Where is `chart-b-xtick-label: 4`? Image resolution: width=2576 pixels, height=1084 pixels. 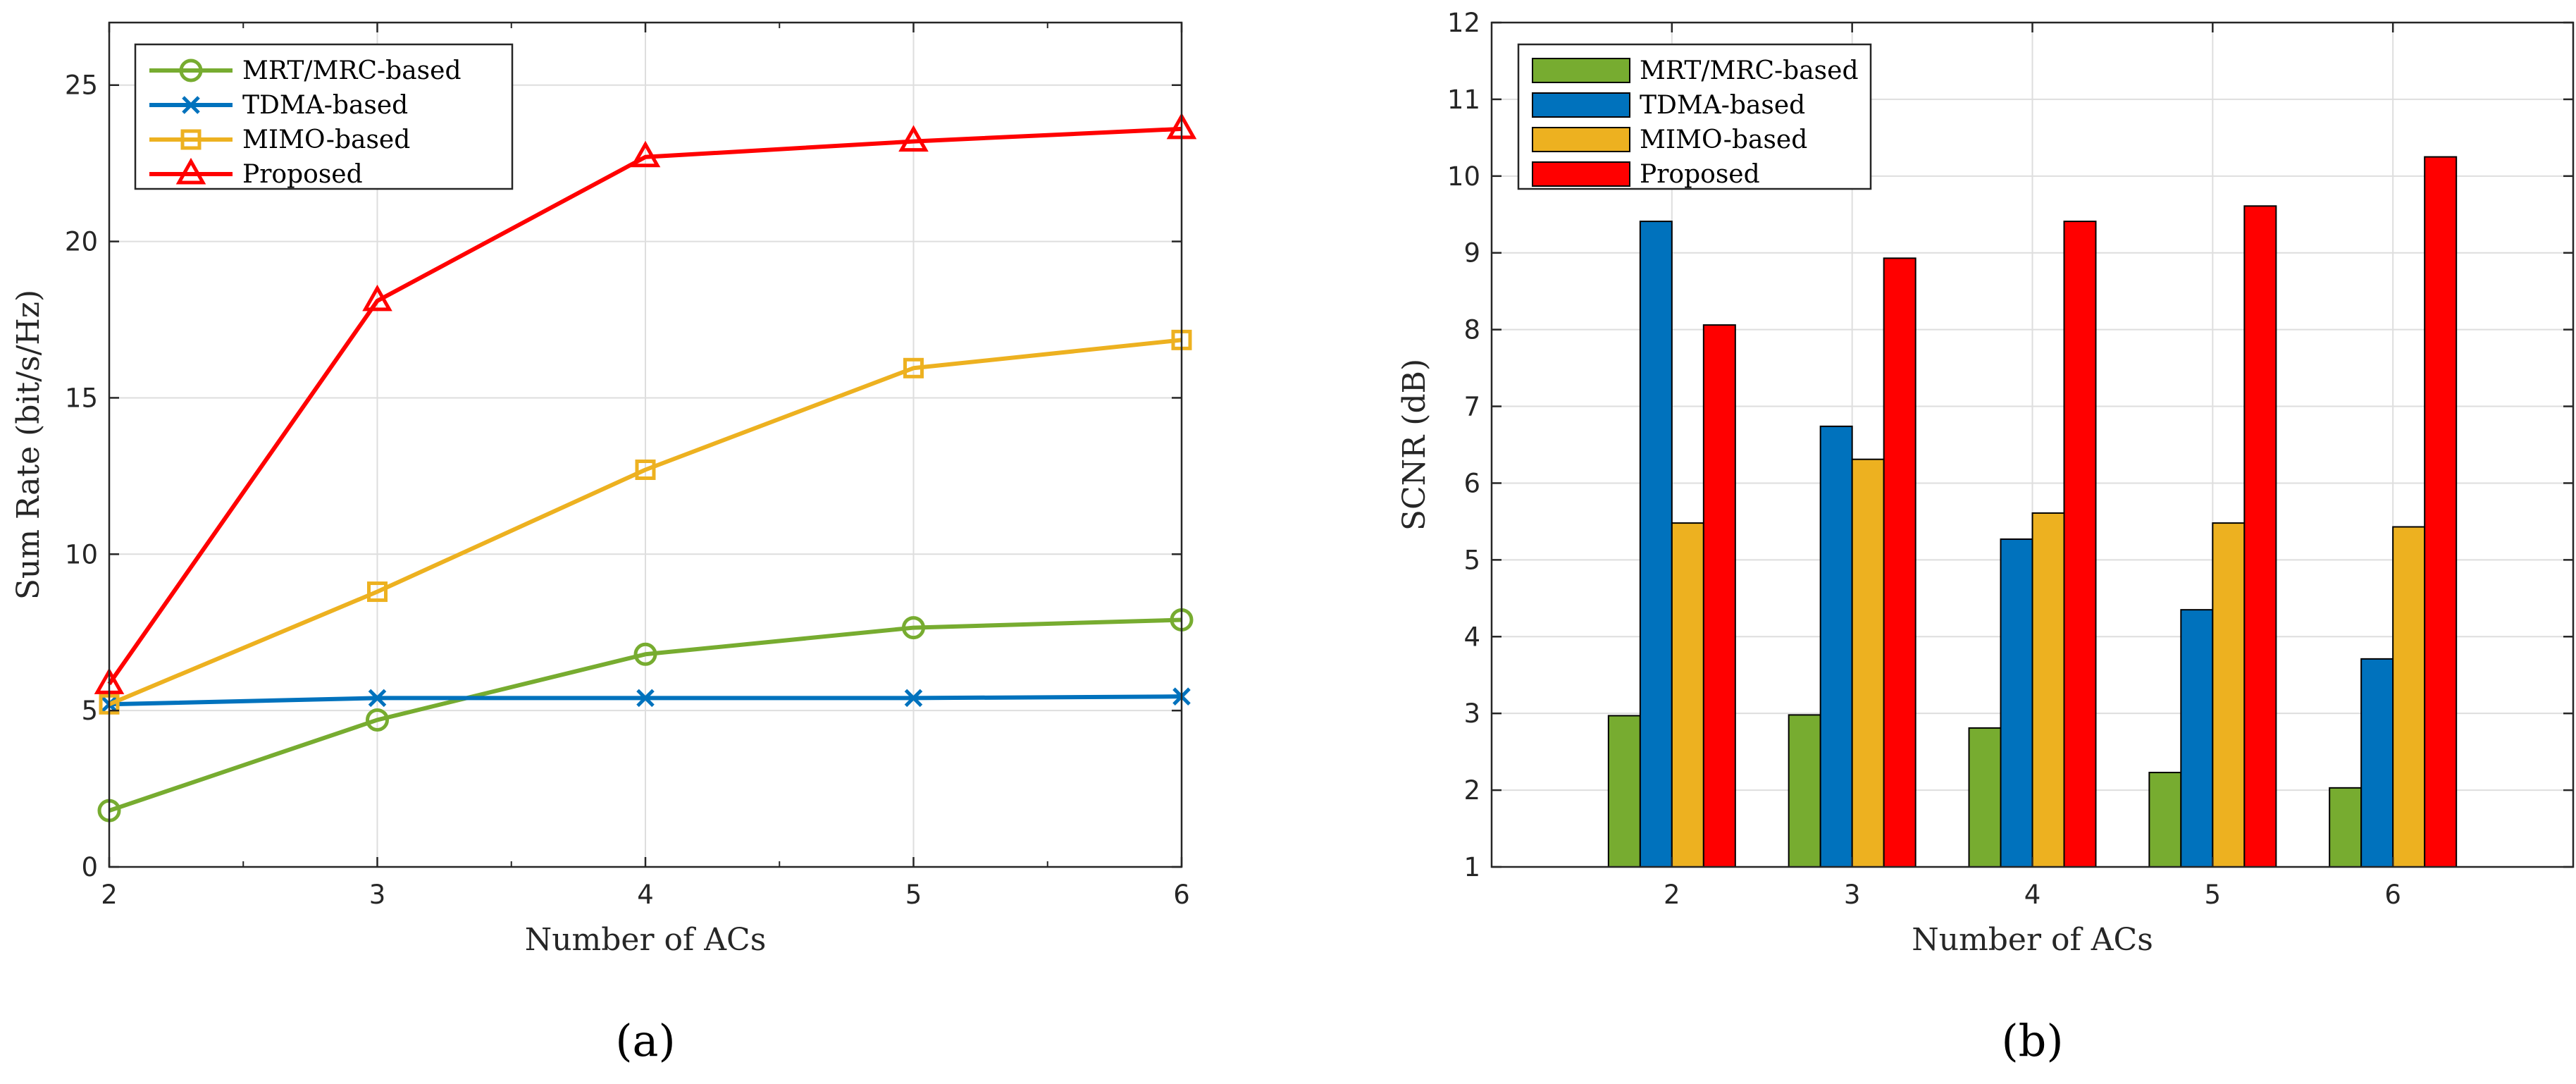
chart-b-xtick-label: 4 is located at coordinates (2032, 895).